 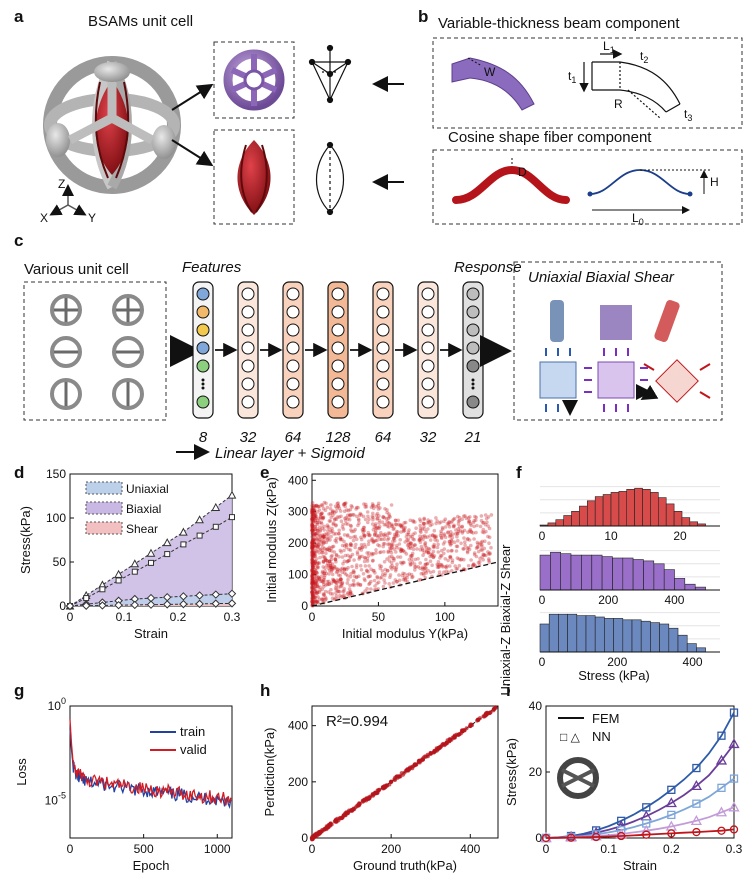 I want to click on neural-network: 8 32 64 128 64 32 21, so click(x=338, y=363).